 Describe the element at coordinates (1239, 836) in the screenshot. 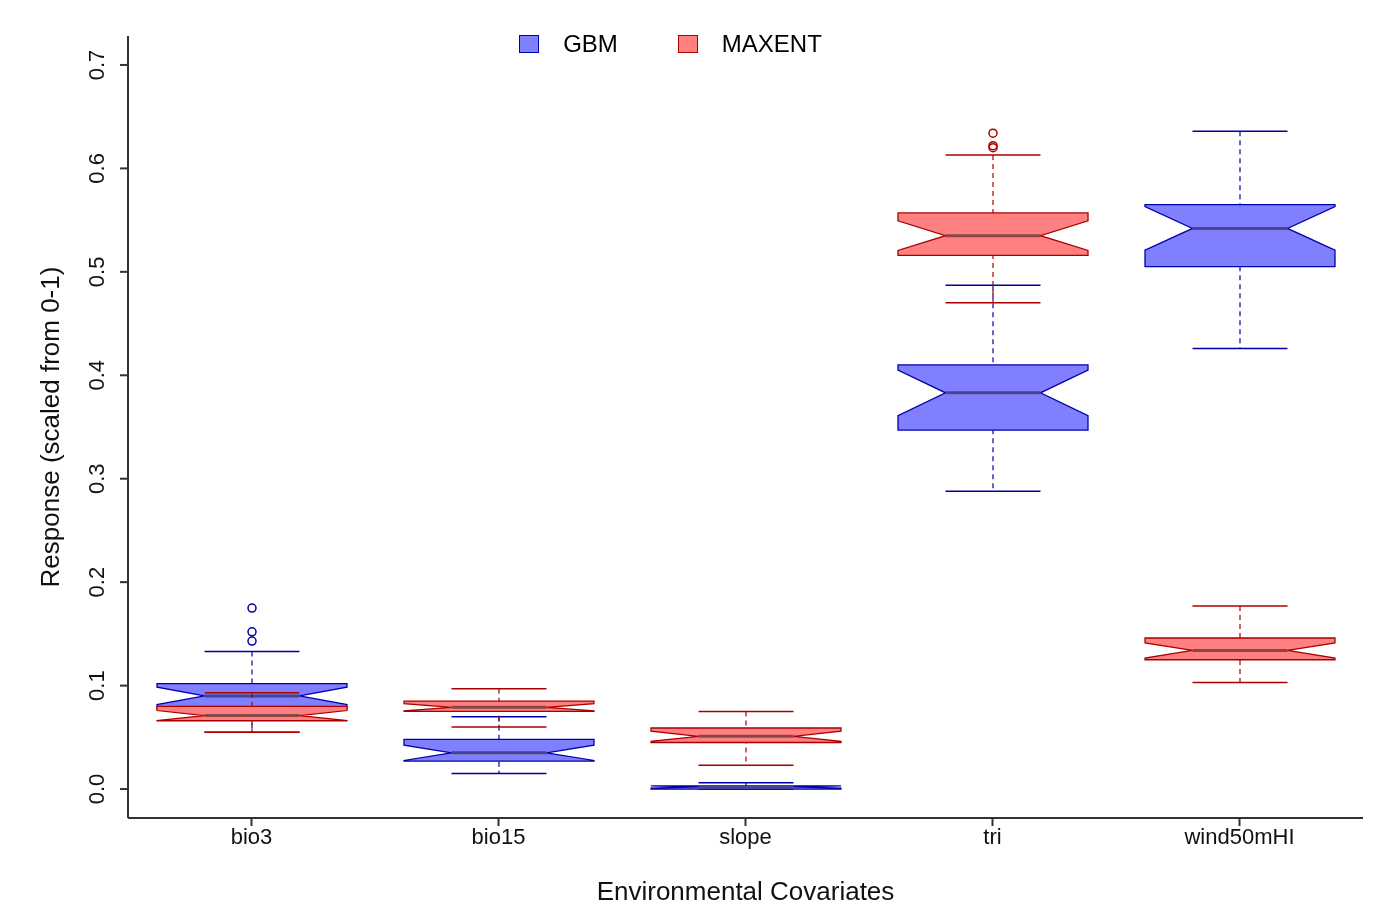

I see `x-tick-label: wind50mHI` at that location.